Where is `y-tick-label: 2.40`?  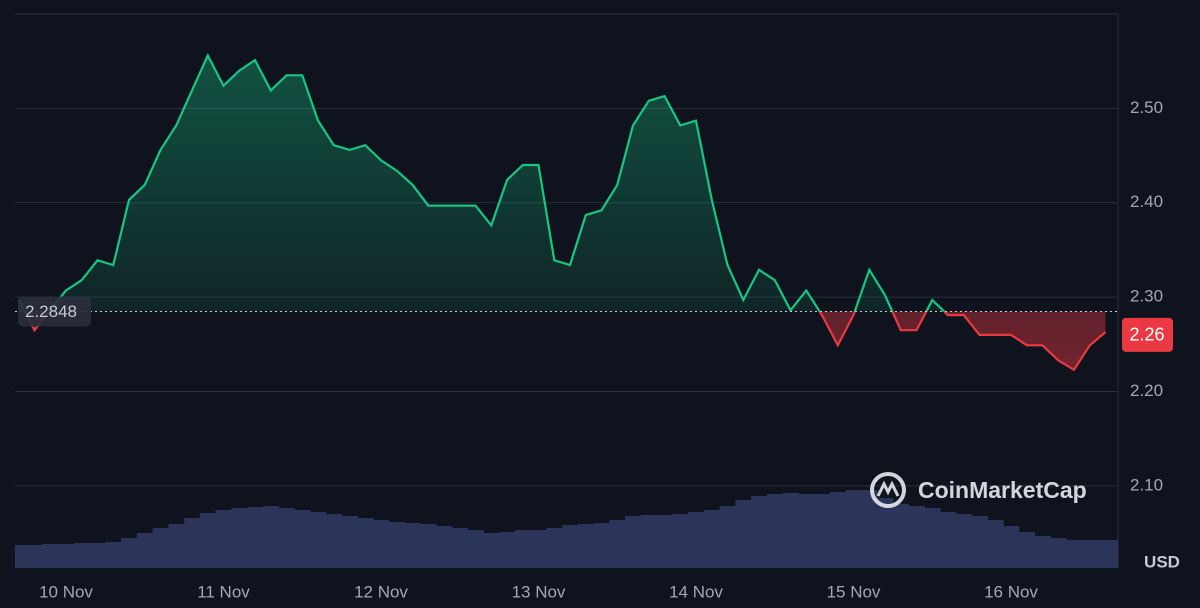
y-tick-label: 2.40 is located at coordinates (1146, 201).